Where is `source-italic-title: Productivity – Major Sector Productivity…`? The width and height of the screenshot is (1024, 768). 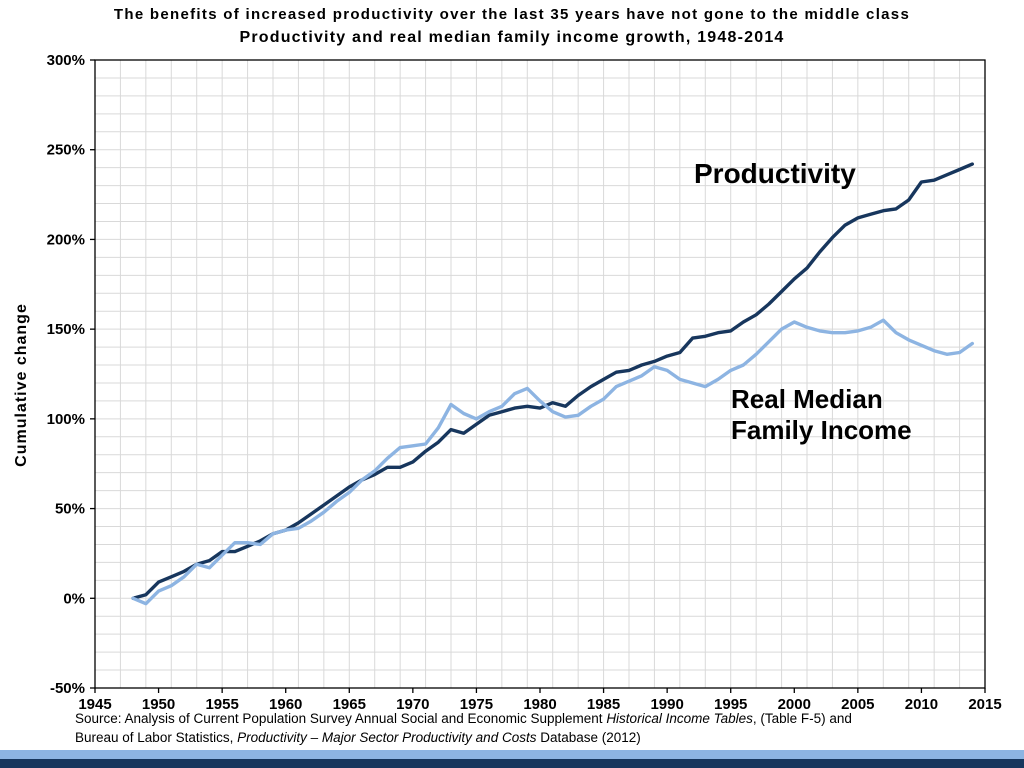 source-italic-title: Productivity – Major Sector Productivity… is located at coordinates (387, 737).